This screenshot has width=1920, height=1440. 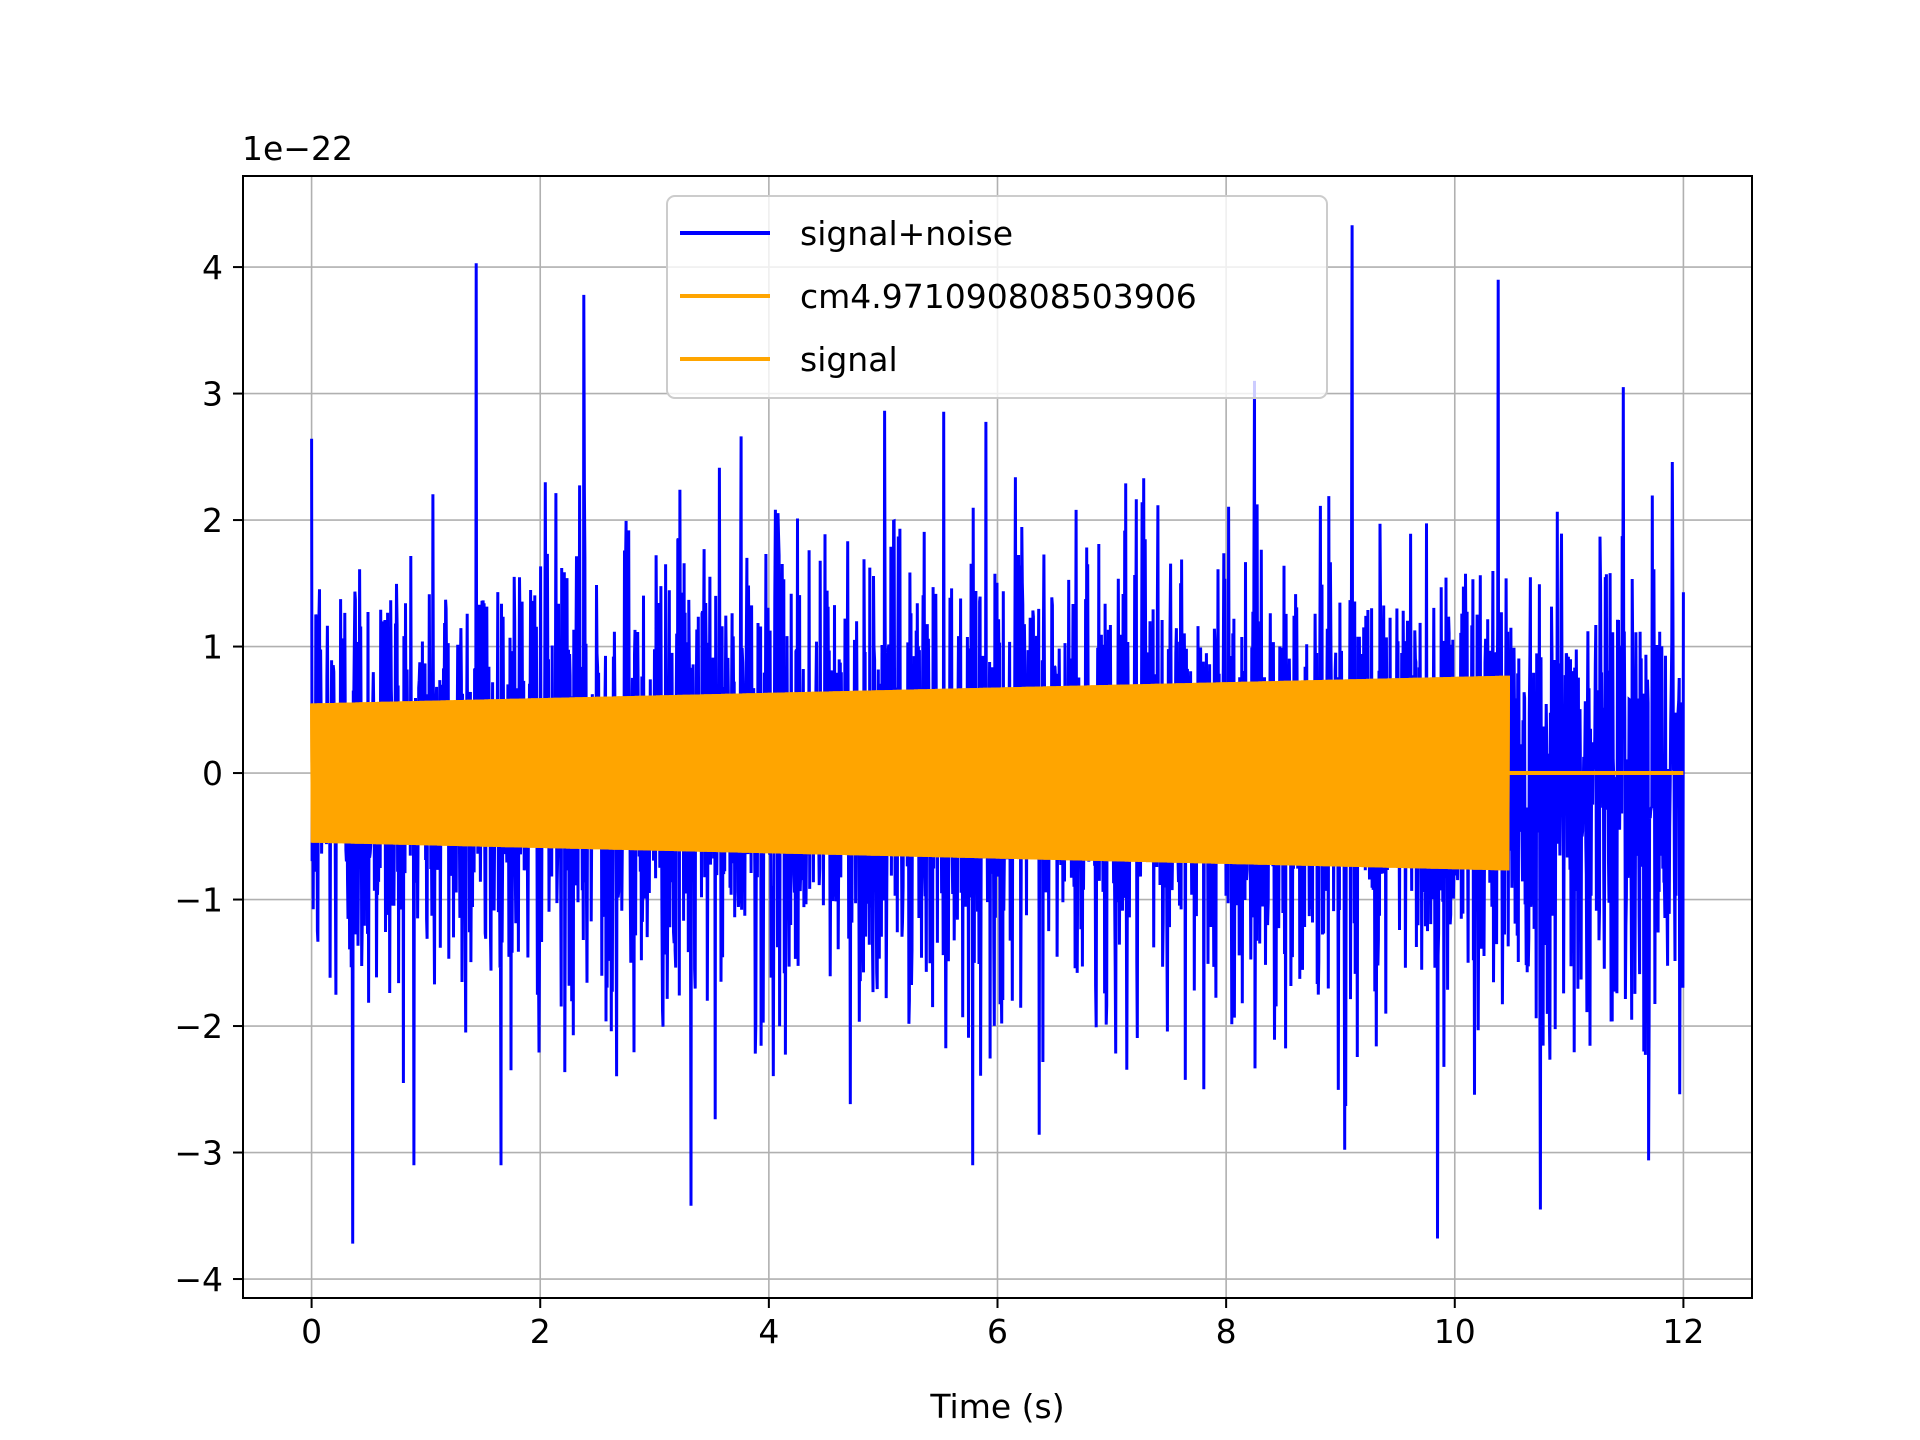 I want to click on x-tick-label: 2, so click(x=540, y=1331).